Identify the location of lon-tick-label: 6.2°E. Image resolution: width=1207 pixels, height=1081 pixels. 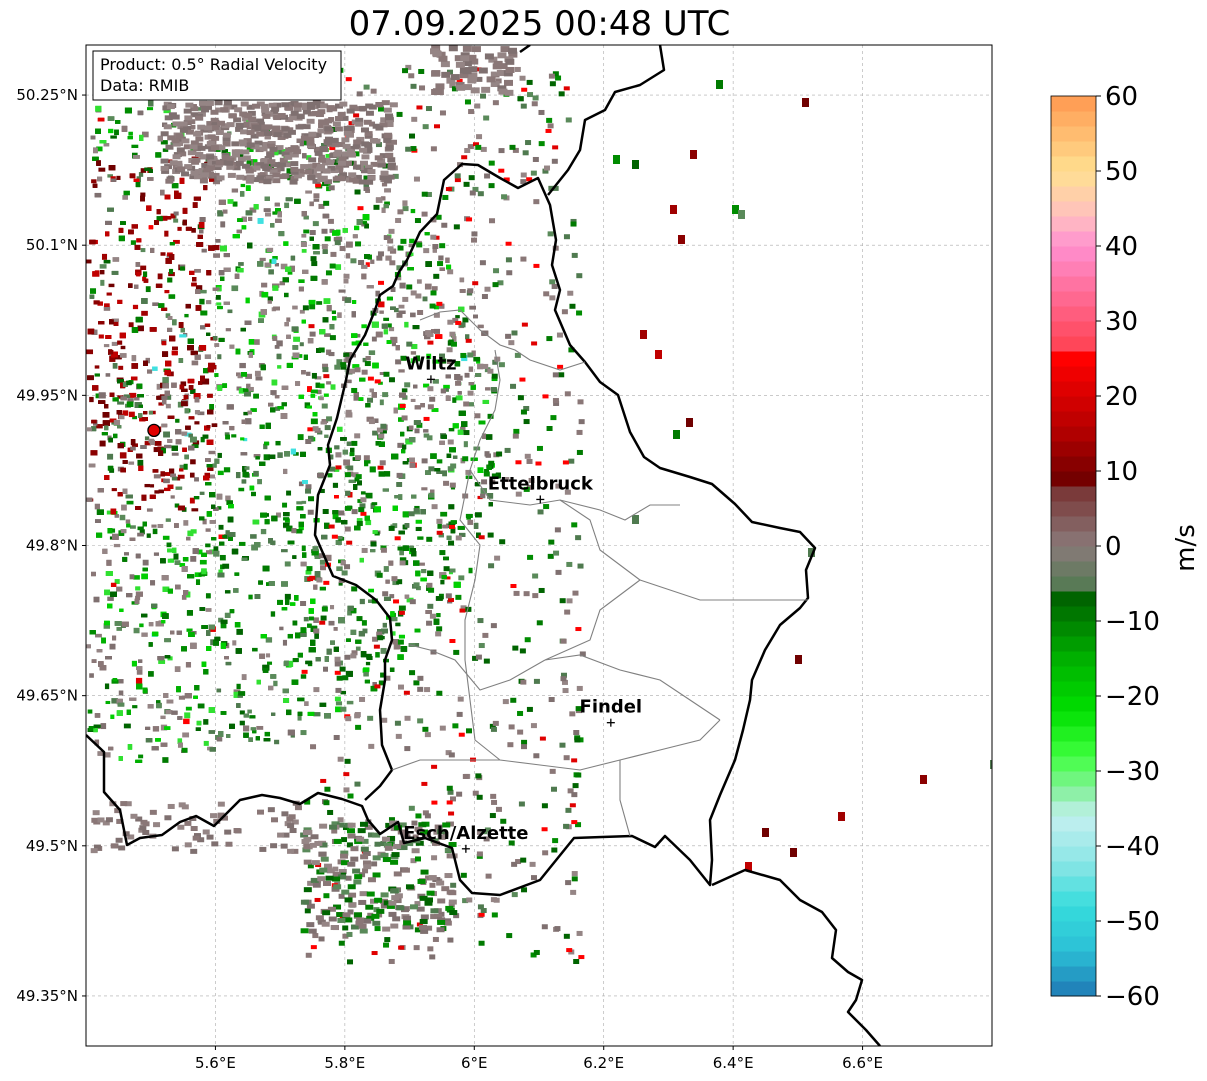
(603, 1063).